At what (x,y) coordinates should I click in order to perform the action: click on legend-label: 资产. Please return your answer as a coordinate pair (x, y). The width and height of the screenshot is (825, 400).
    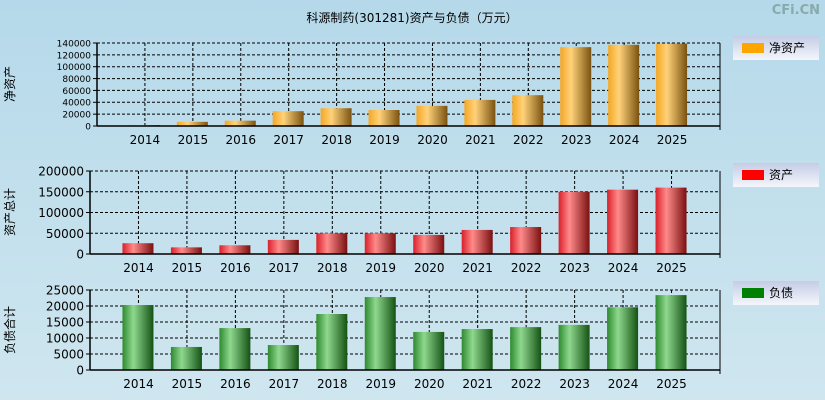
    Looking at the image, I should click on (781, 175).